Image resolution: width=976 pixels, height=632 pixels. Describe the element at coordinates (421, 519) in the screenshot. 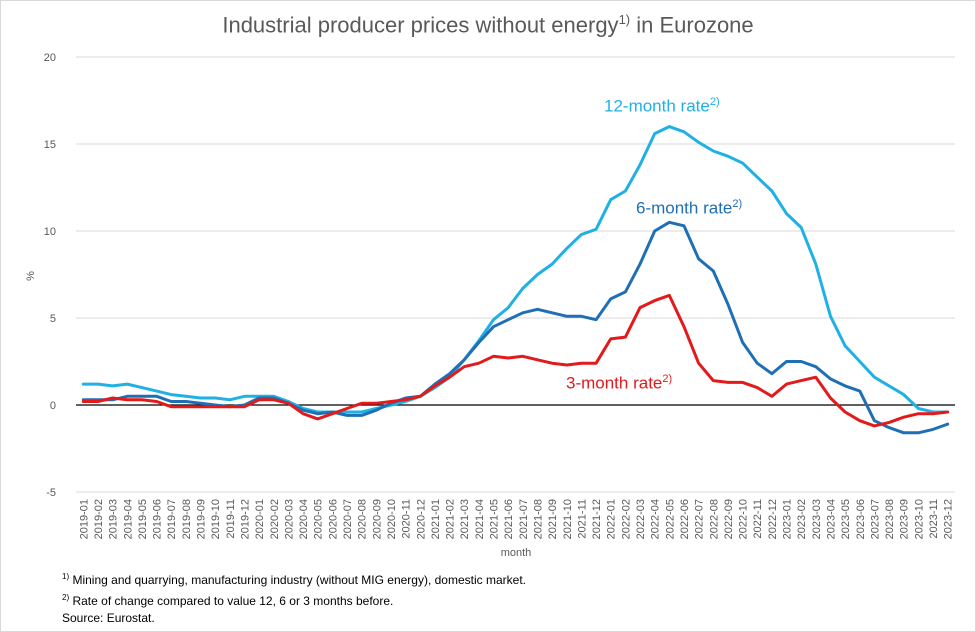

I see `x-tick-label: 2020-12` at that location.